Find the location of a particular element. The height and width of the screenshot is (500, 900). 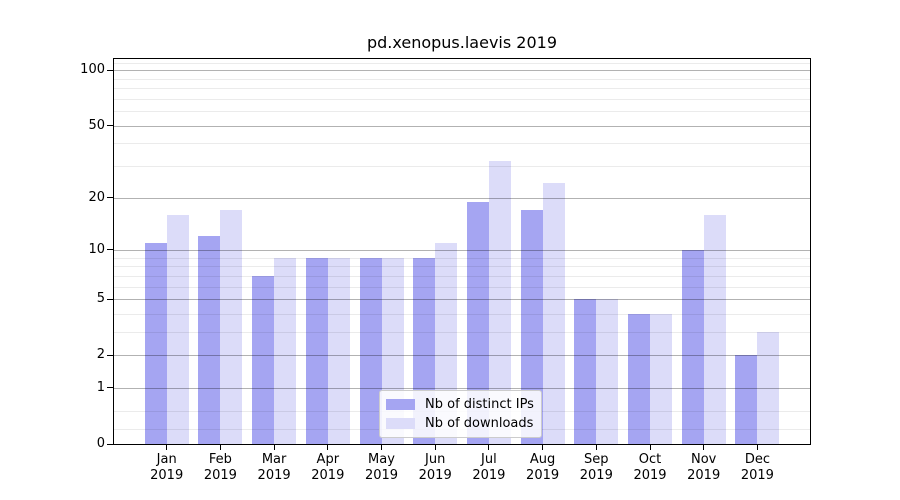

y-tick-label-0: 0 is located at coordinates (100, 443).